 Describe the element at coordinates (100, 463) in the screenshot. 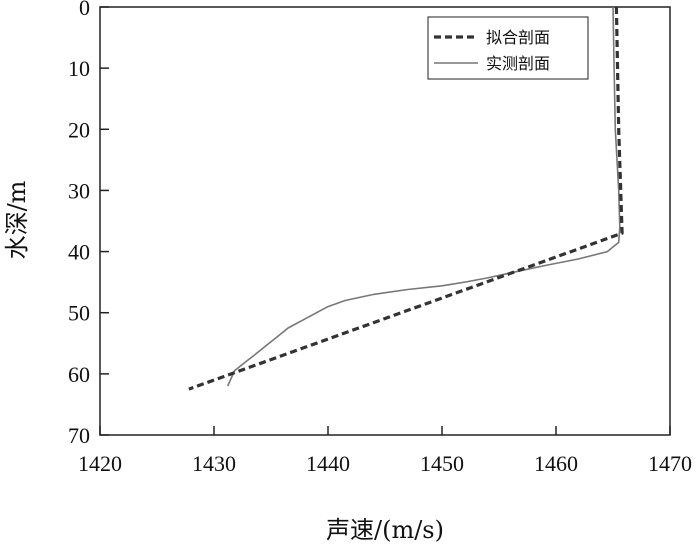

I see `x-tick-label: 1420` at that location.